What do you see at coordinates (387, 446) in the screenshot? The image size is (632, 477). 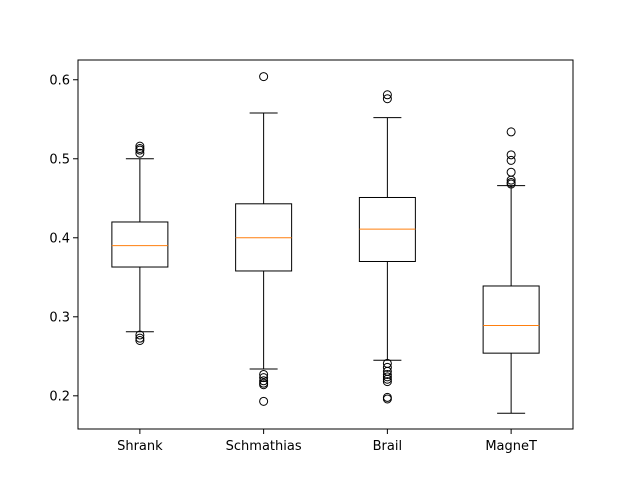 I see `x-tick-label: Brail` at bounding box center [387, 446].